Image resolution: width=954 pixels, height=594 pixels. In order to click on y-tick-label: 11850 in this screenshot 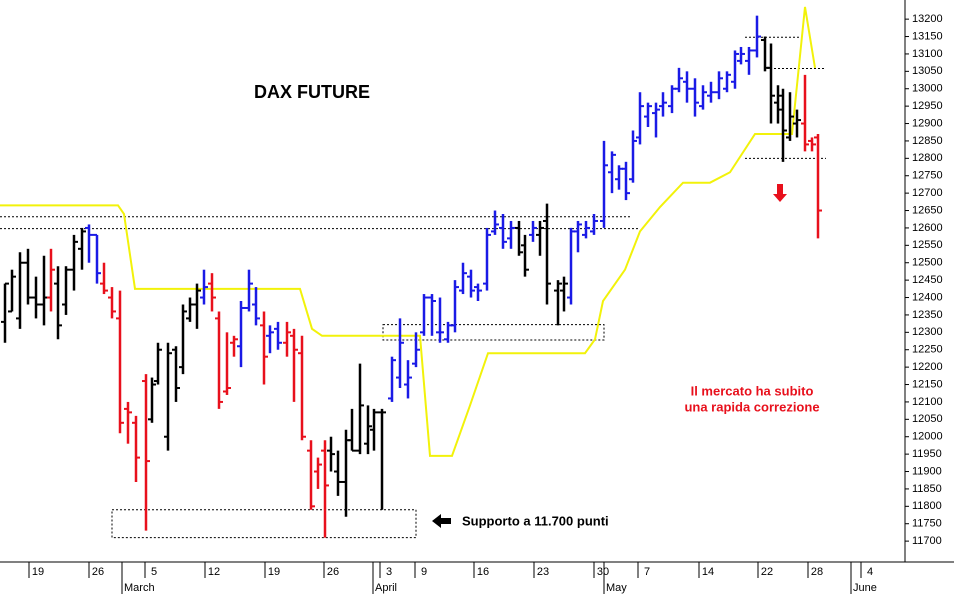, I will do `click(927, 489)`.